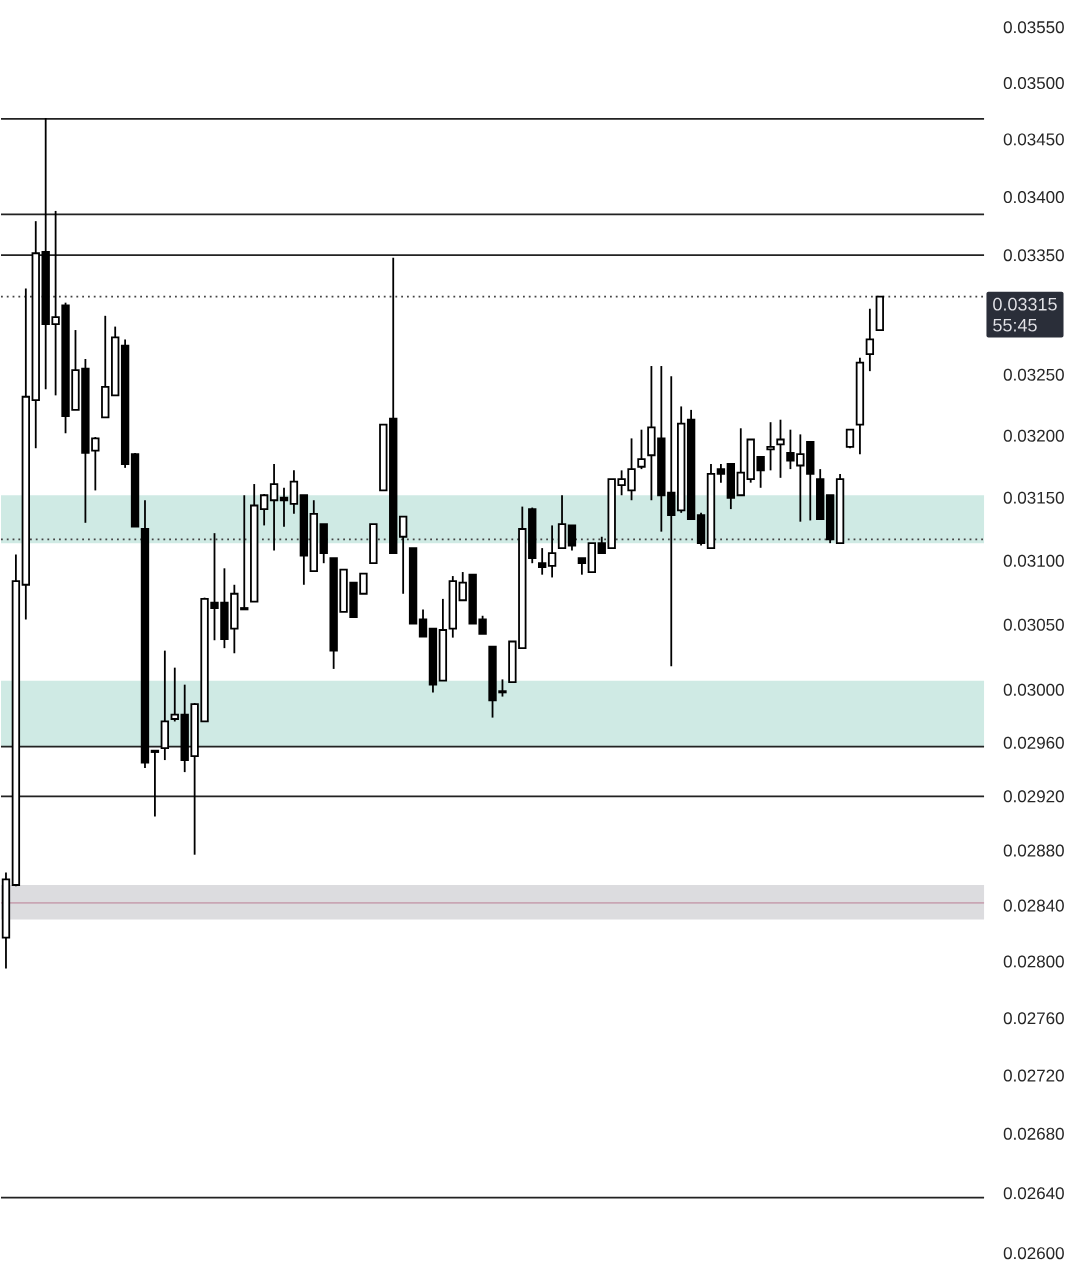 Image resolution: width=1080 pixels, height=1263 pixels. Describe the element at coordinates (1033, 139) in the screenshot. I see `y-tick-label: 0.03450` at that location.